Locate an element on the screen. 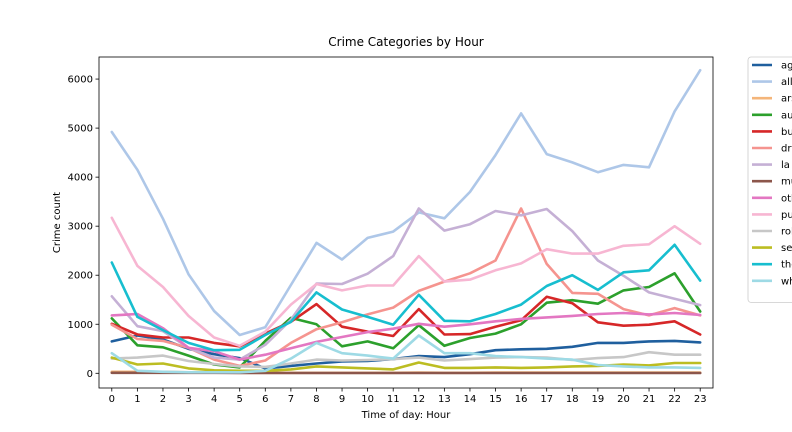  x-tick-label: 2 is located at coordinates (163, 399).